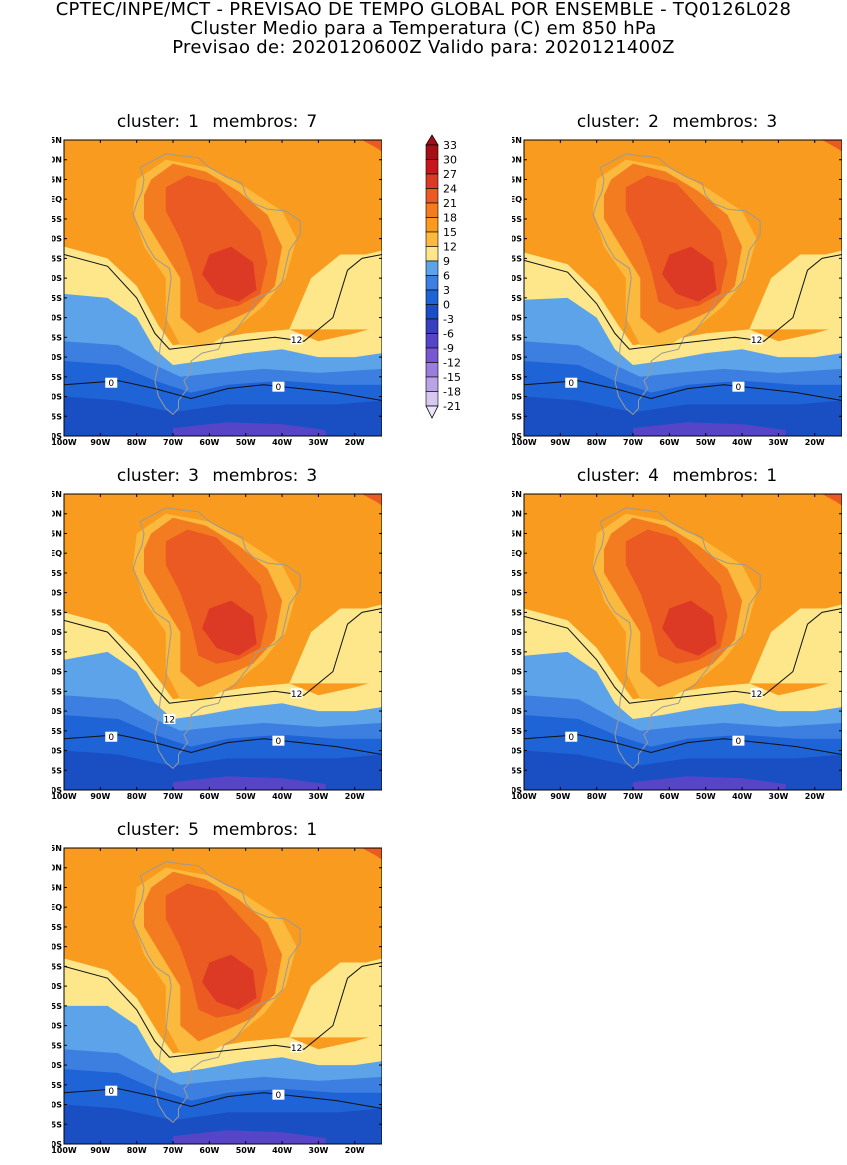 Image resolution: width=847 pixels, height=1165 pixels. Describe the element at coordinates (246, 1150) in the screenshot. I see `lon-tick-label: 50W` at that location.